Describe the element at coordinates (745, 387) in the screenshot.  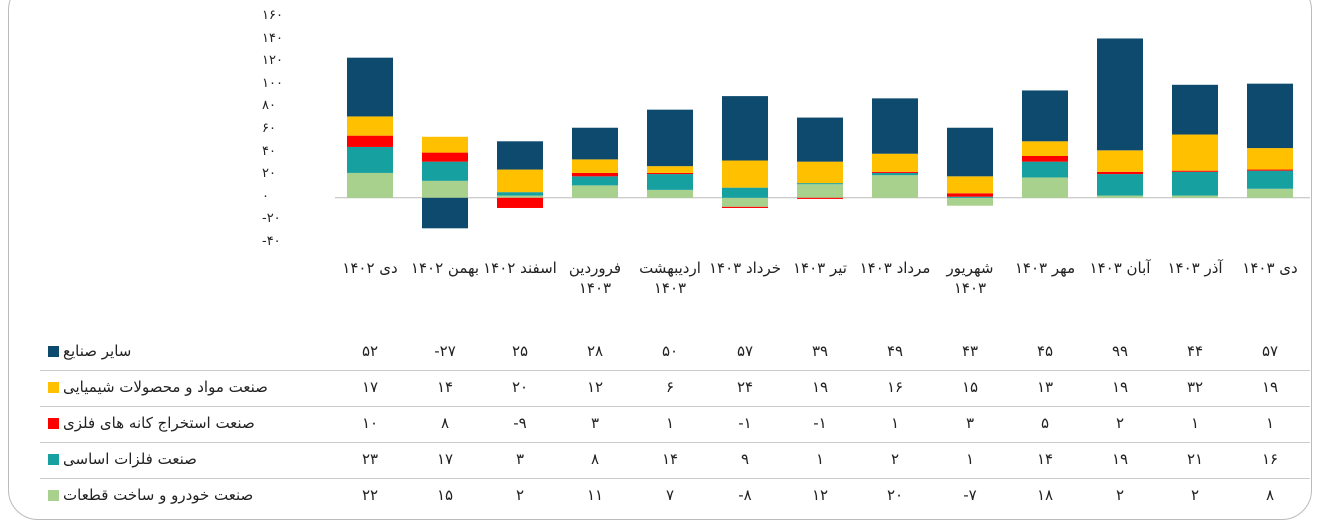
I see `table-value: ۲۴` at that location.